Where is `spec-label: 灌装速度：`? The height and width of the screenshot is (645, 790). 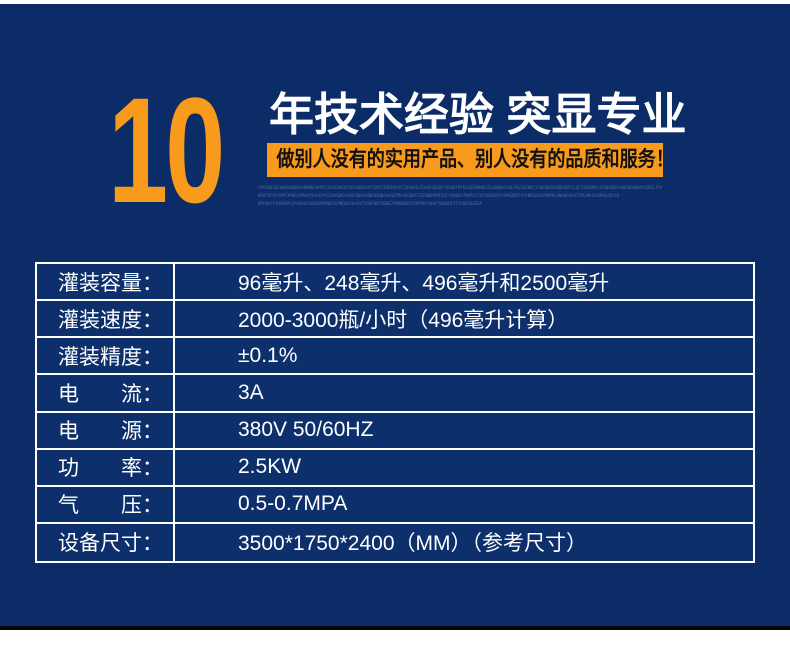 spec-label: 灌装速度： is located at coordinates (106, 319).